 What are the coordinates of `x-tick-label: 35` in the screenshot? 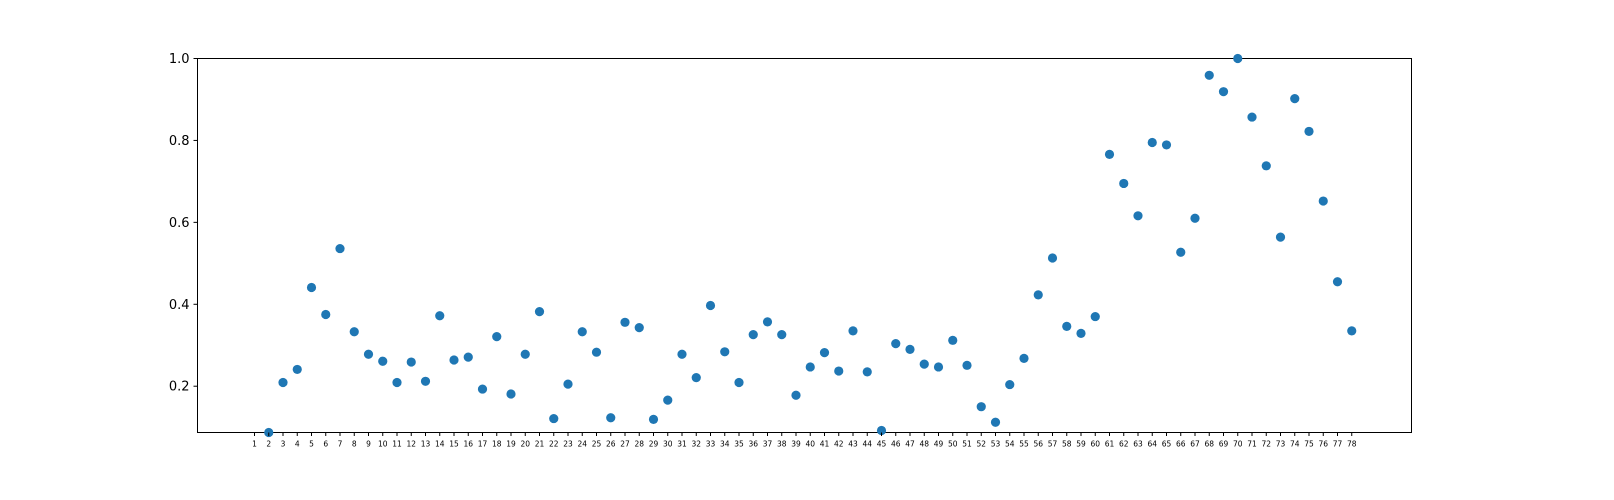 It's located at (739, 444).